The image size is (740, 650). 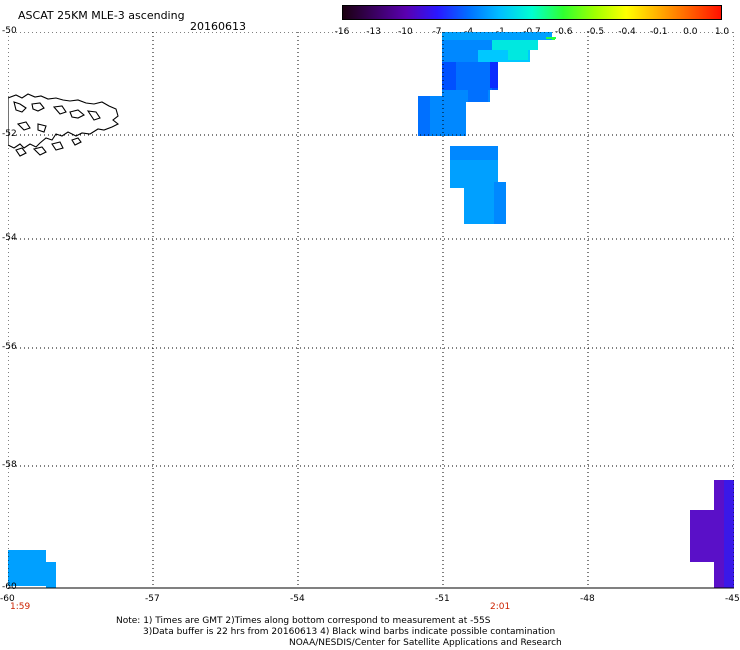 I want to click on date-label: 20160613, so click(x=218, y=26).